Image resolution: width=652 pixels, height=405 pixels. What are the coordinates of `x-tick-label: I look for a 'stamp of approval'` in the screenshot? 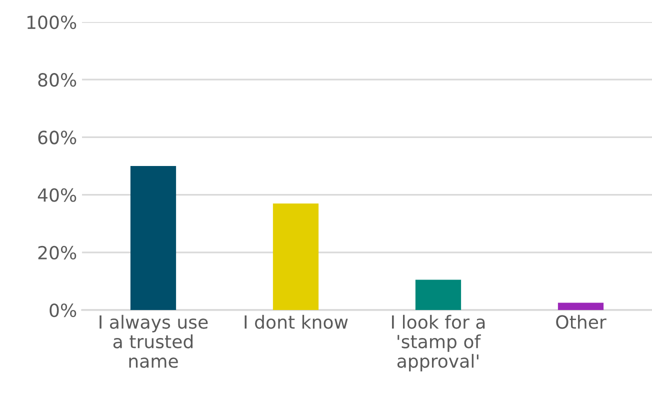 It's located at (438, 343).